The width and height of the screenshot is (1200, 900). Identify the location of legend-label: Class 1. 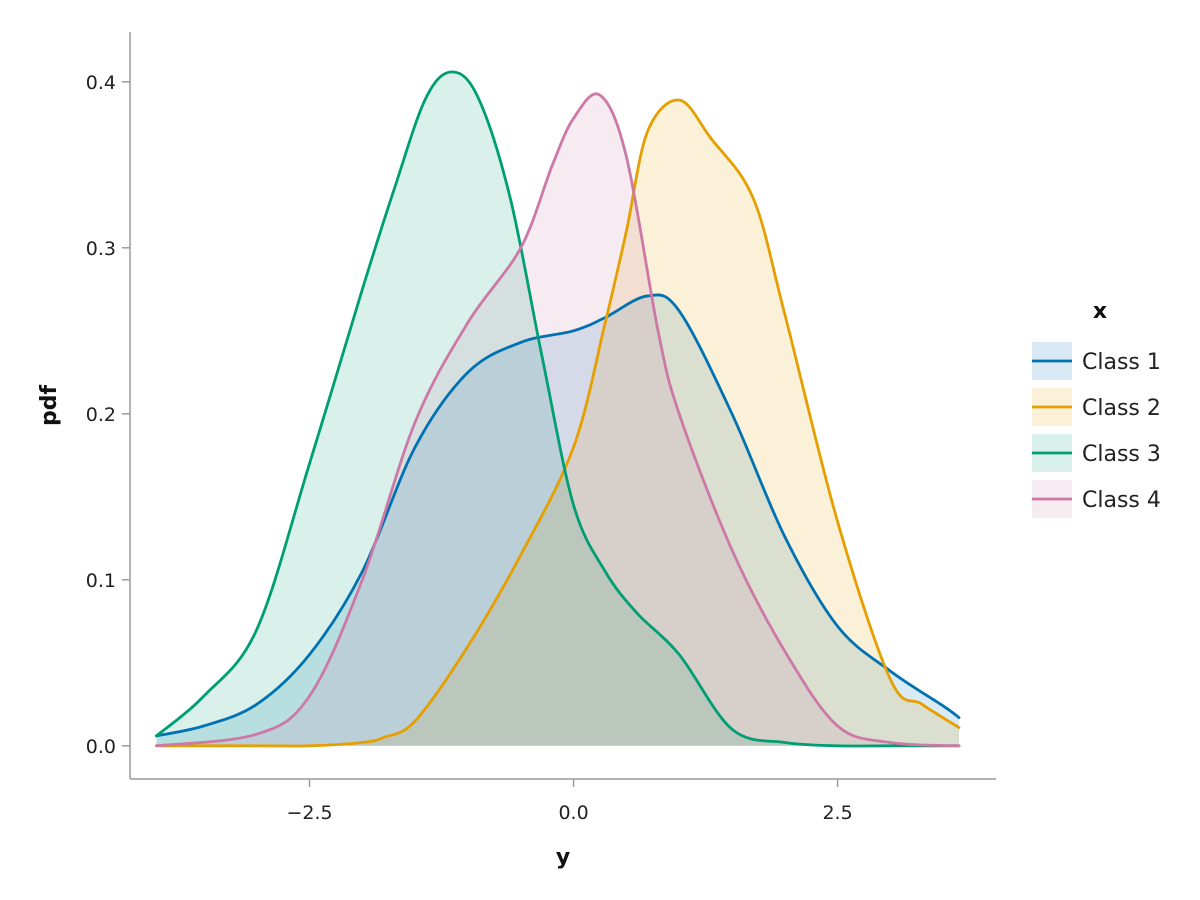
(1121, 362).